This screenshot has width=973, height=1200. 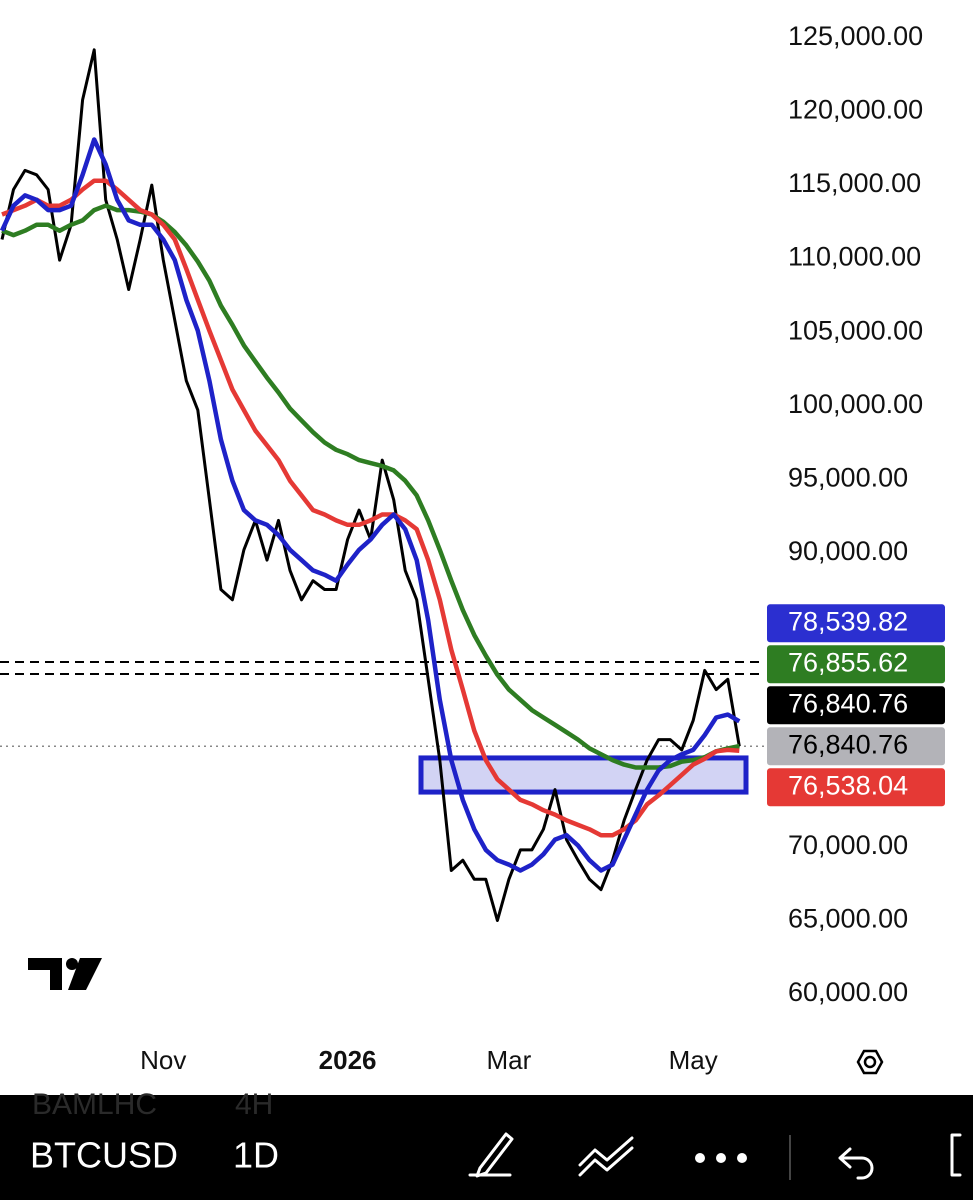 I want to click on ghost-interval: 4H, so click(x=254, y=1104).